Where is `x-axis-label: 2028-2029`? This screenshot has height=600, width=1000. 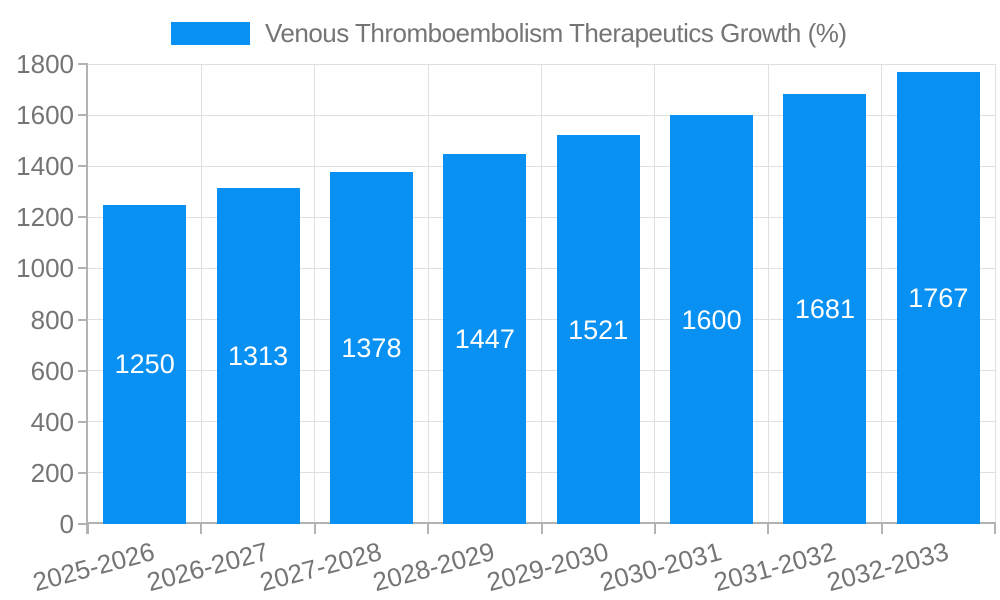
x-axis-label: 2028-2029 is located at coordinates (434, 567).